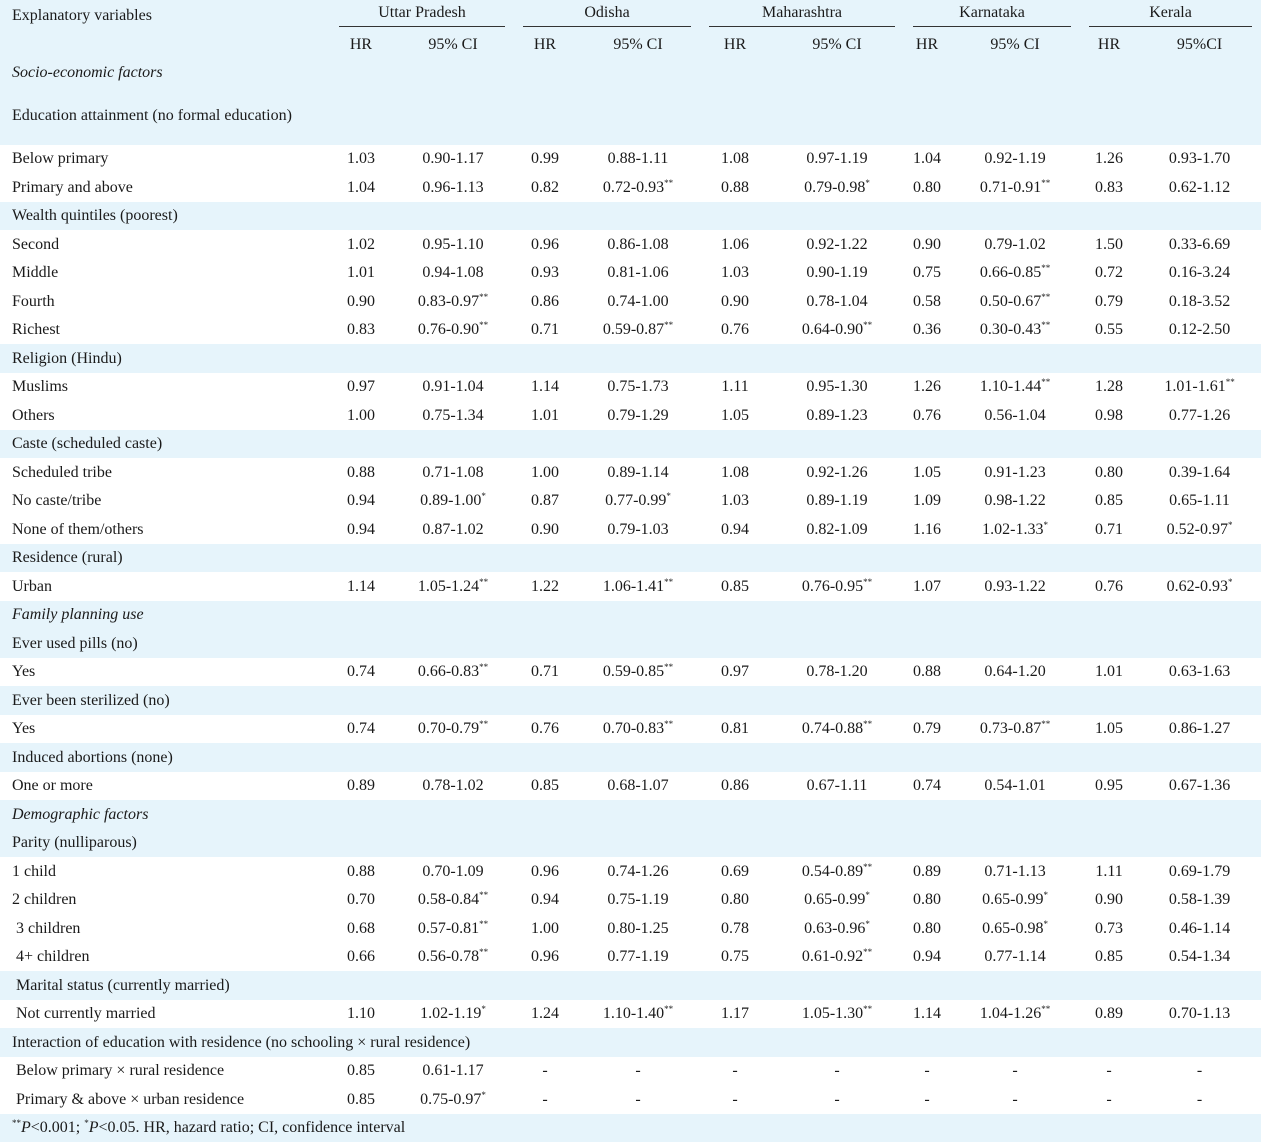 Image resolution: width=1261 pixels, height=1142 pixels. What do you see at coordinates (165, 444) in the screenshot?
I see `group-label: Caste (scheduled caste)` at bounding box center [165, 444].